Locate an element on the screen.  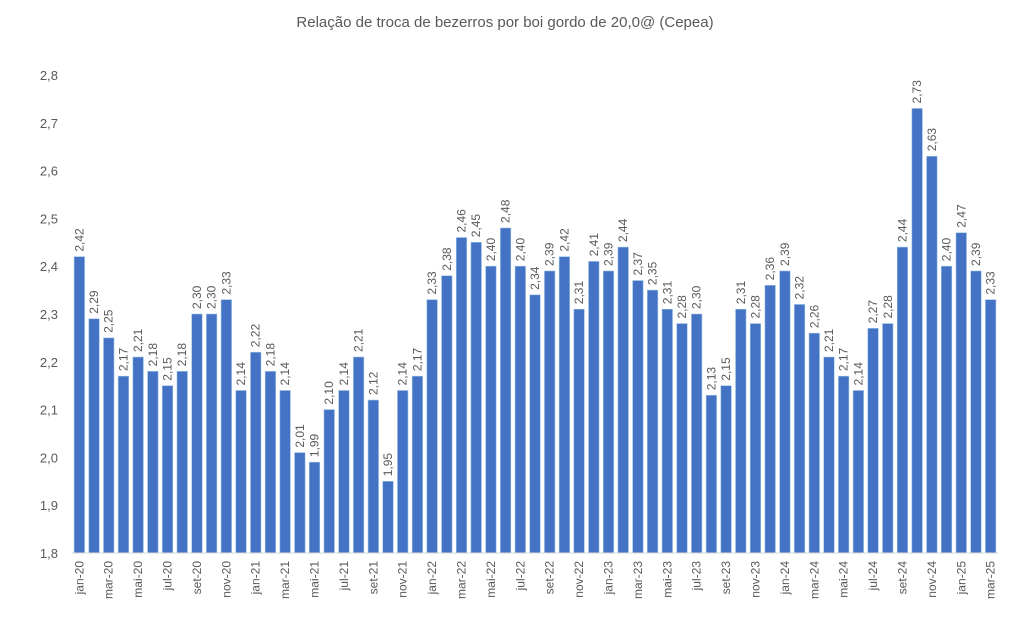
x-tick-label: jan-25 is located at coordinates (961, 578).